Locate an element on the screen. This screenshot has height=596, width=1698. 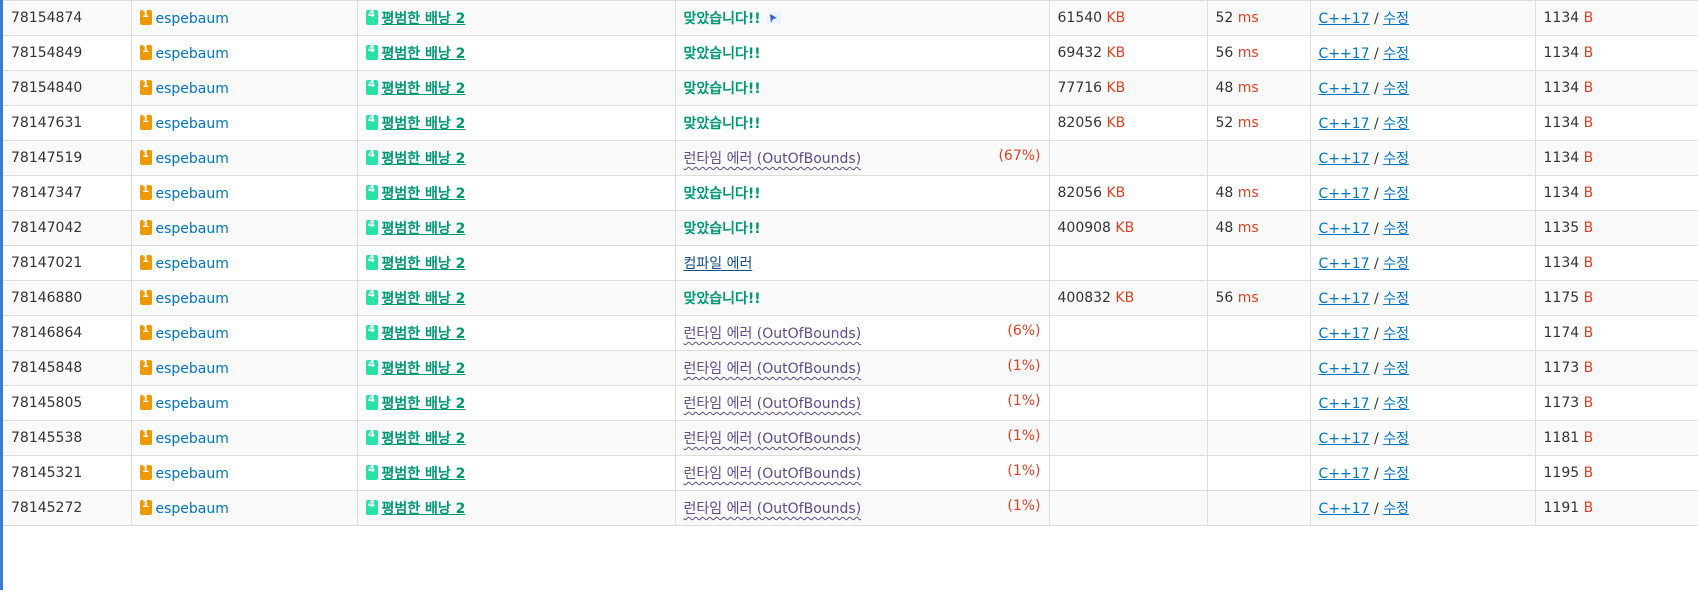
result-percent: (1%) is located at coordinates (1024, 401).